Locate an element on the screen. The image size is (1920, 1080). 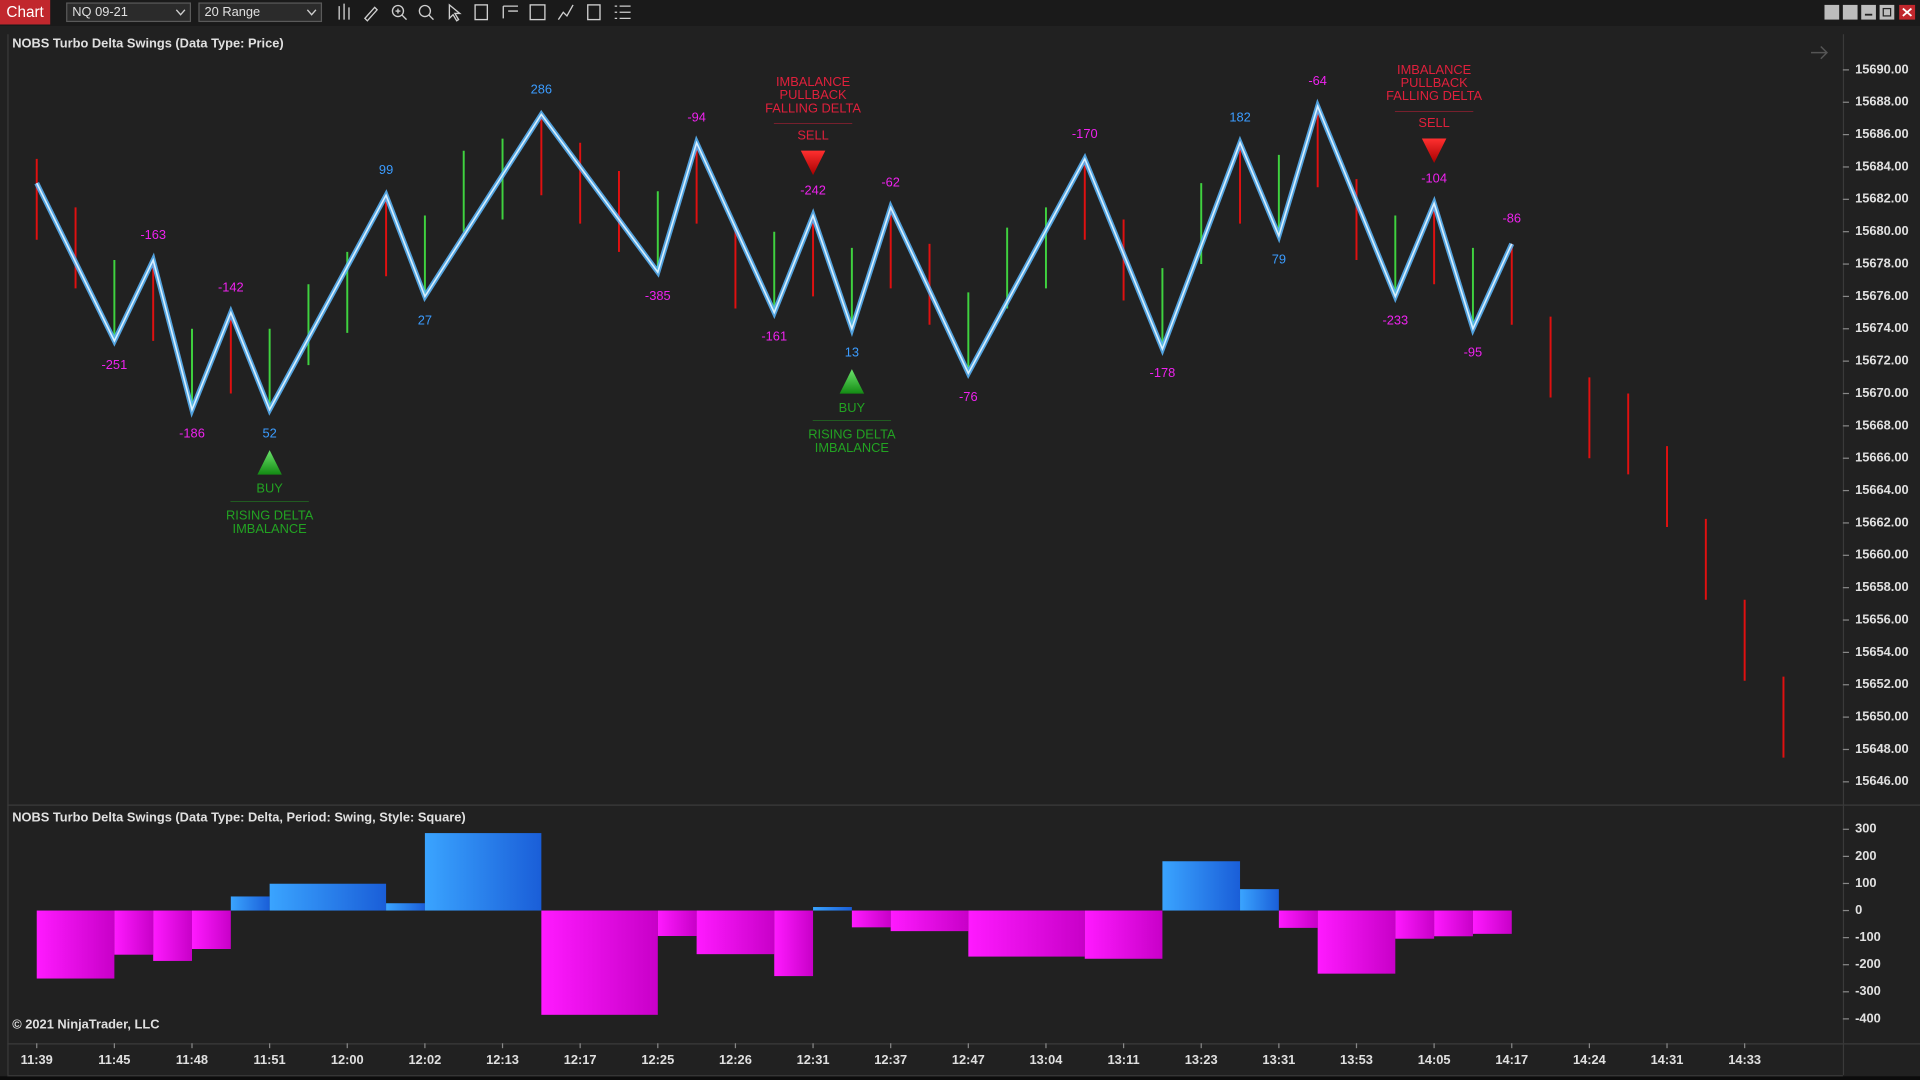
swing-delta-label: -94 is located at coordinates (696, 117).